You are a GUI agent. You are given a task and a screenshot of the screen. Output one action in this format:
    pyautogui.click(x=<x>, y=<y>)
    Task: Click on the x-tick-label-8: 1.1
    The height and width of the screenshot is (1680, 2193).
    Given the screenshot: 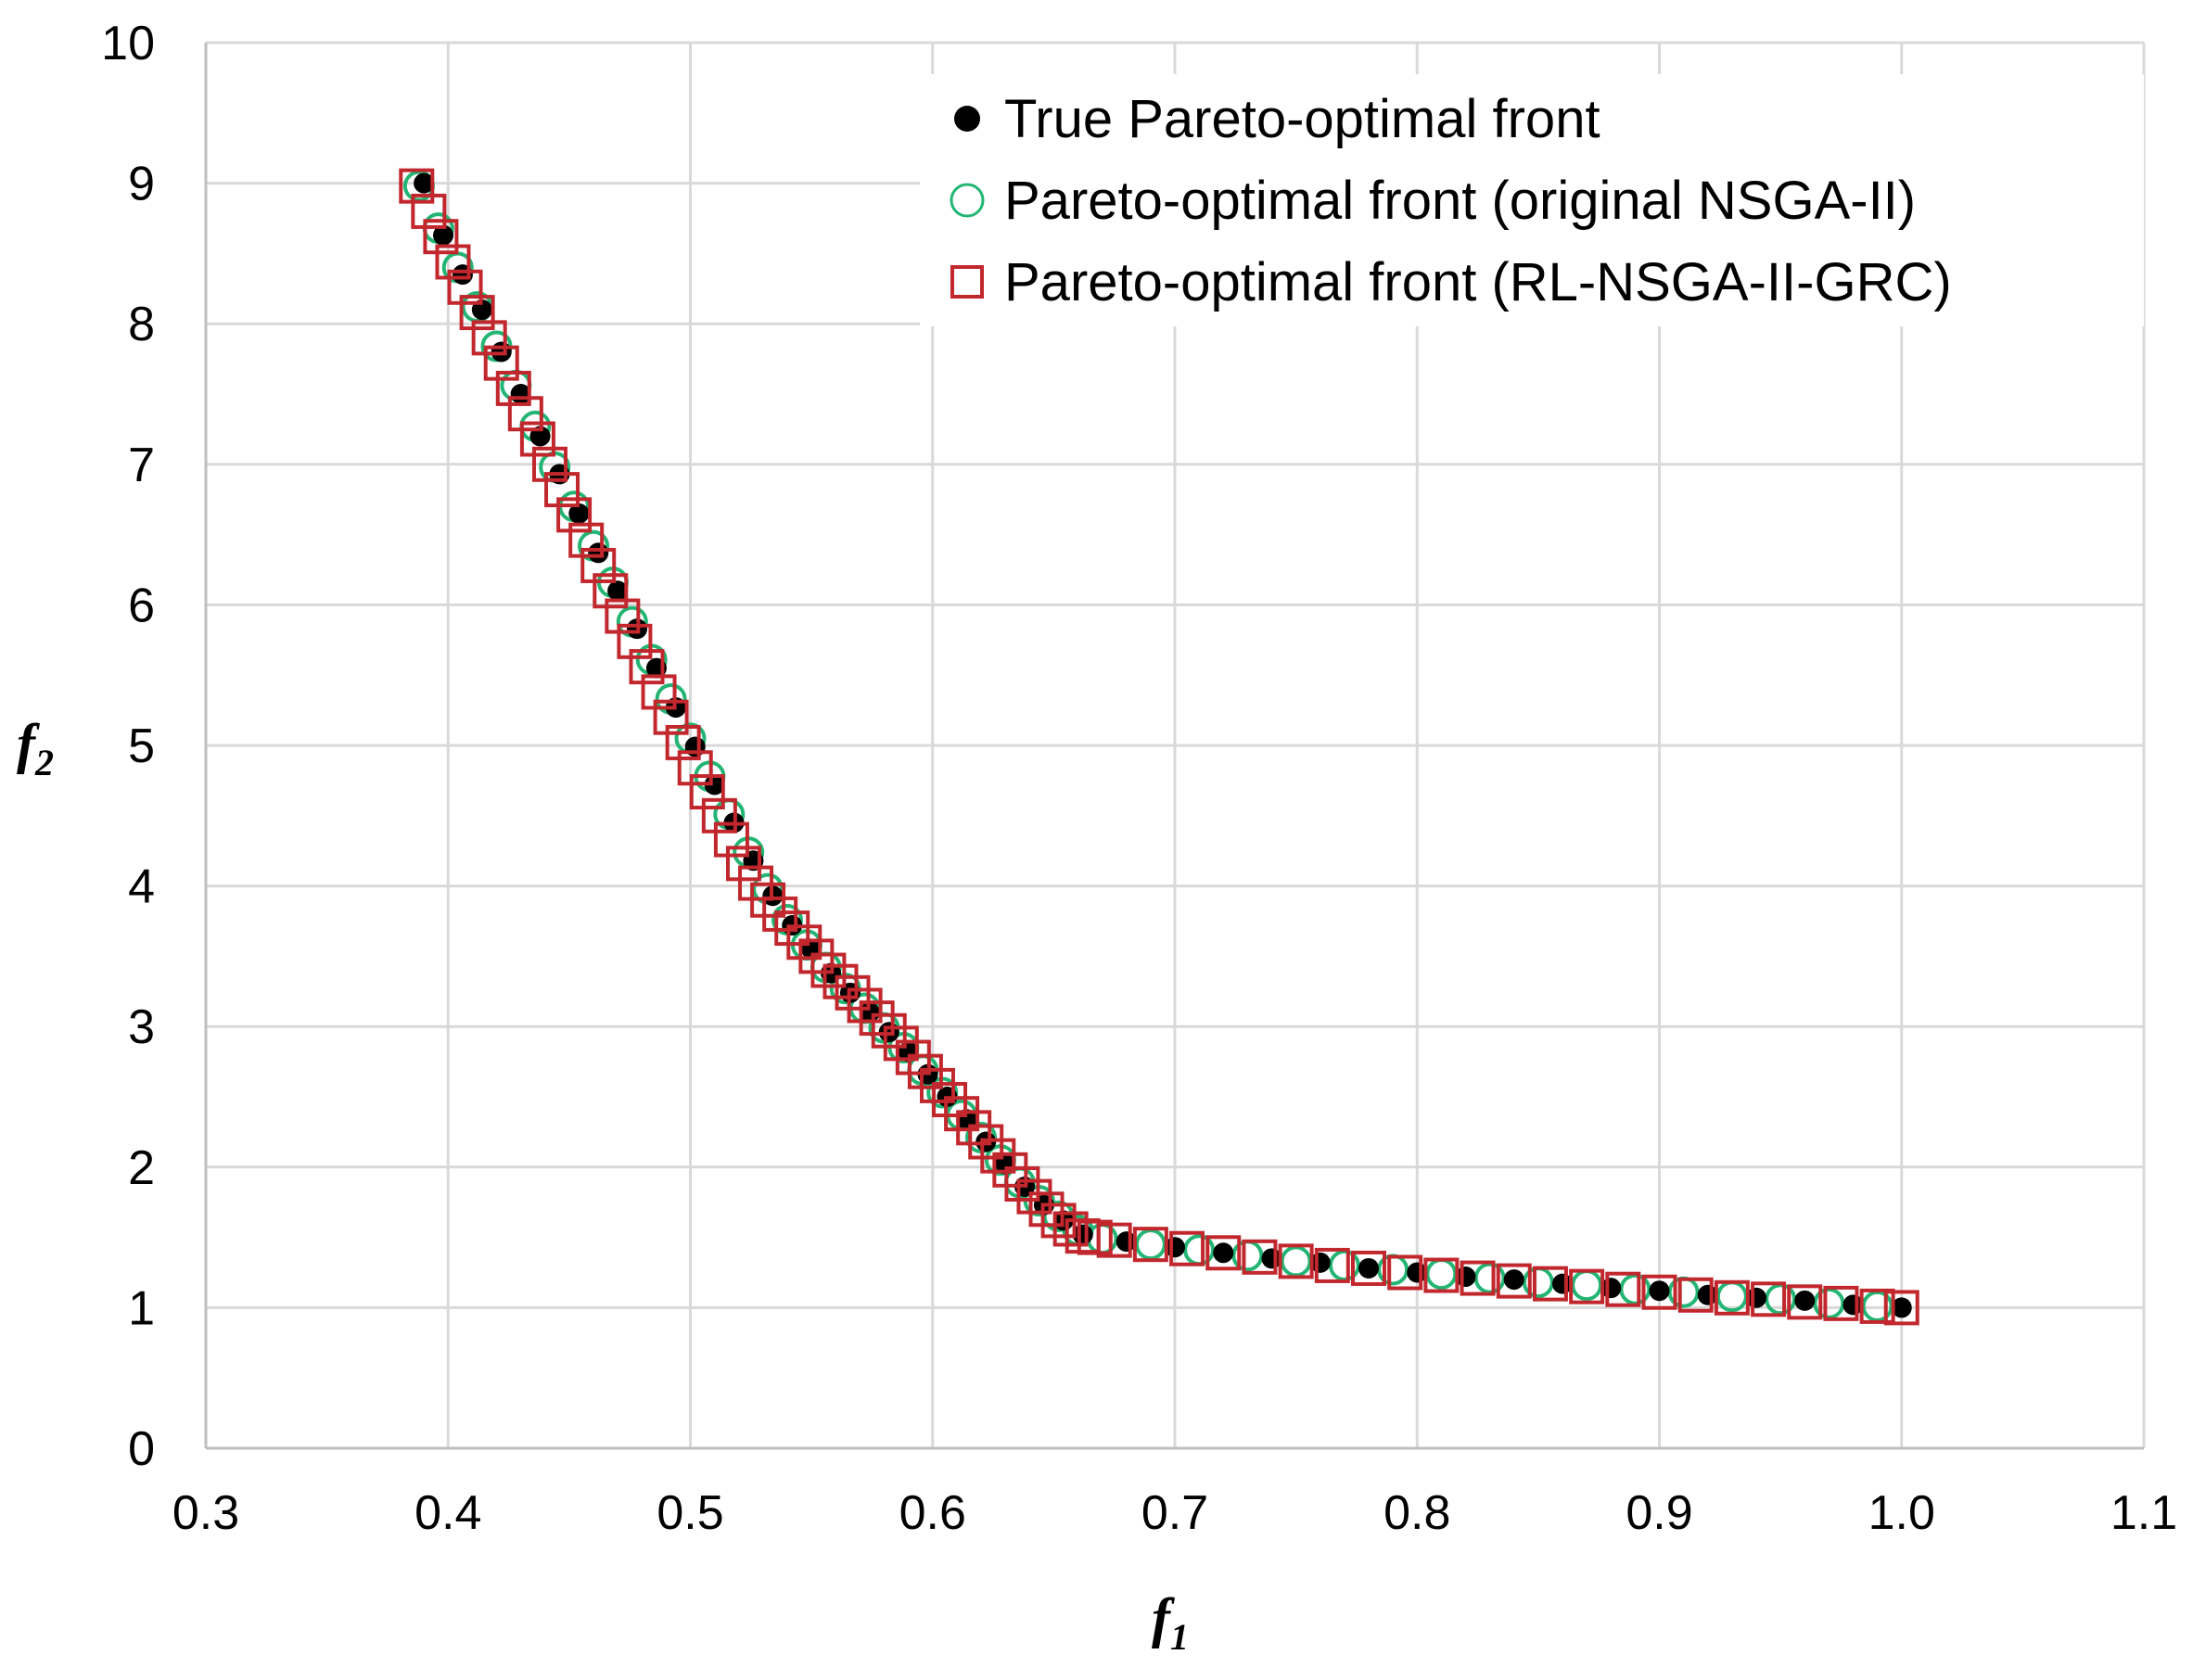 What is the action you would take?
    pyautogui.click(x=2143, y=1513)
    